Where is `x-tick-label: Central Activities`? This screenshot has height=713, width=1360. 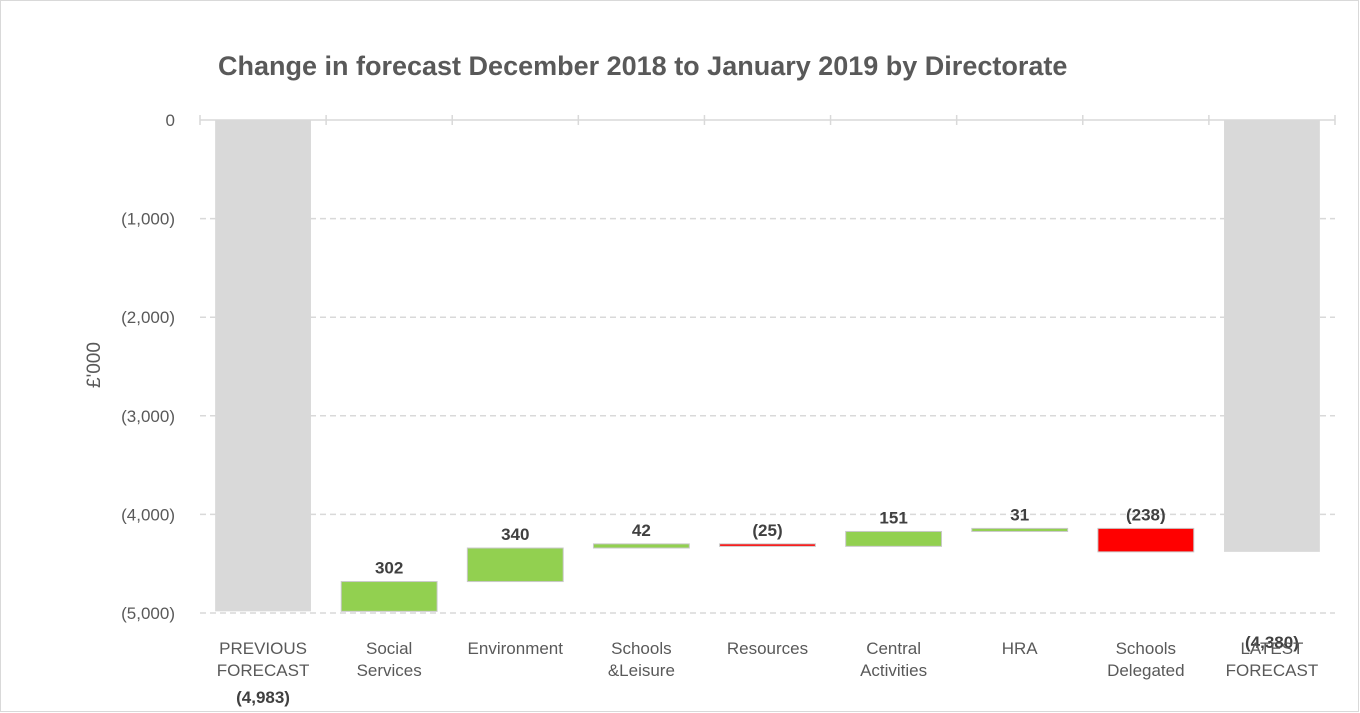 x-tick-label: Central Activities is located at coordinates (894, 659).